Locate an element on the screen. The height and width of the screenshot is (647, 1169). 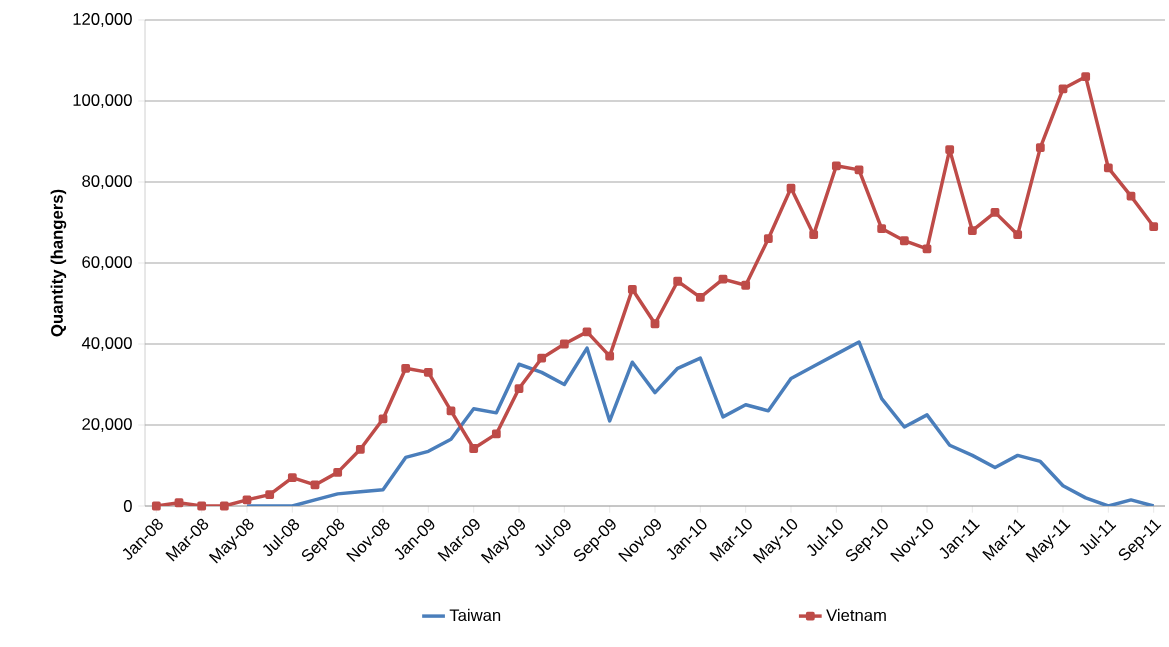
y-tick-label: 40,000 is located at coordinates (106, 344).